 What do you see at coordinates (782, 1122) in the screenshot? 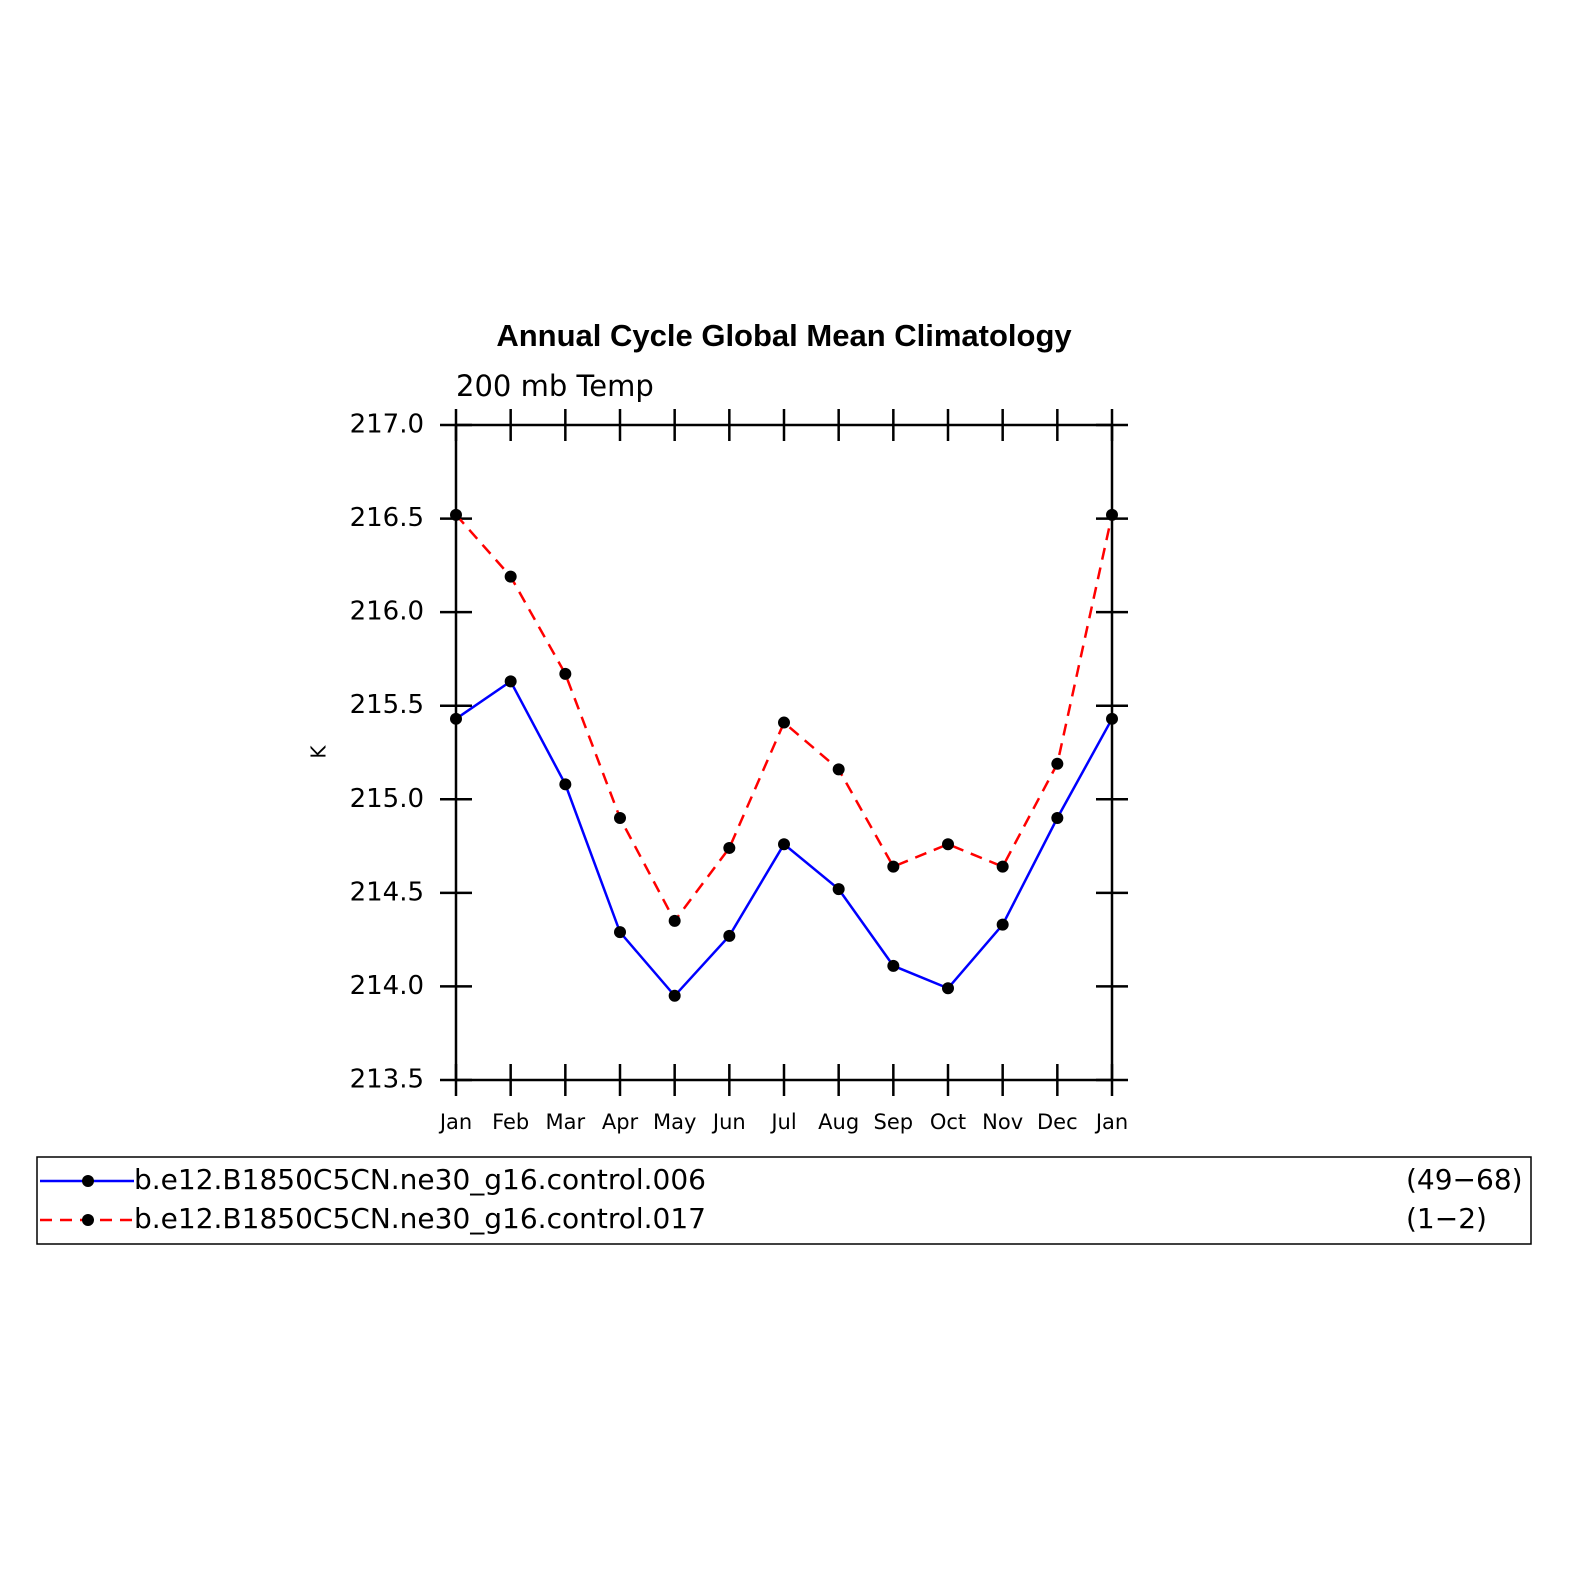
I see `x-tick-label: Jul` at bounding box center [782, 1122].